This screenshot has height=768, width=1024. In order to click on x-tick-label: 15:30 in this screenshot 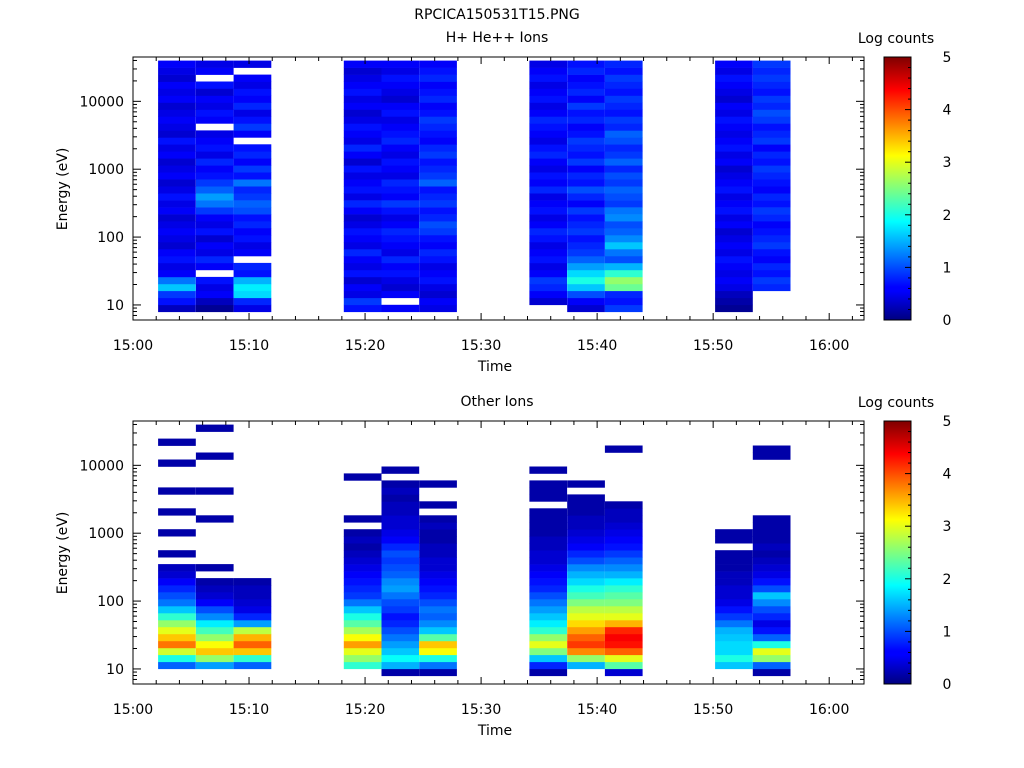, I will do `click(481, 710)`.